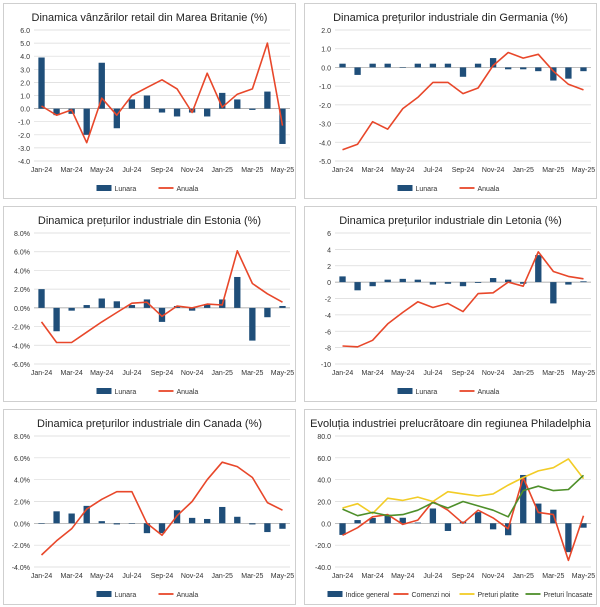  What do you see at coordinates (328, 300) in the screenshot?
I see `y-tick-label: -2` at bounding box center [328, 300].